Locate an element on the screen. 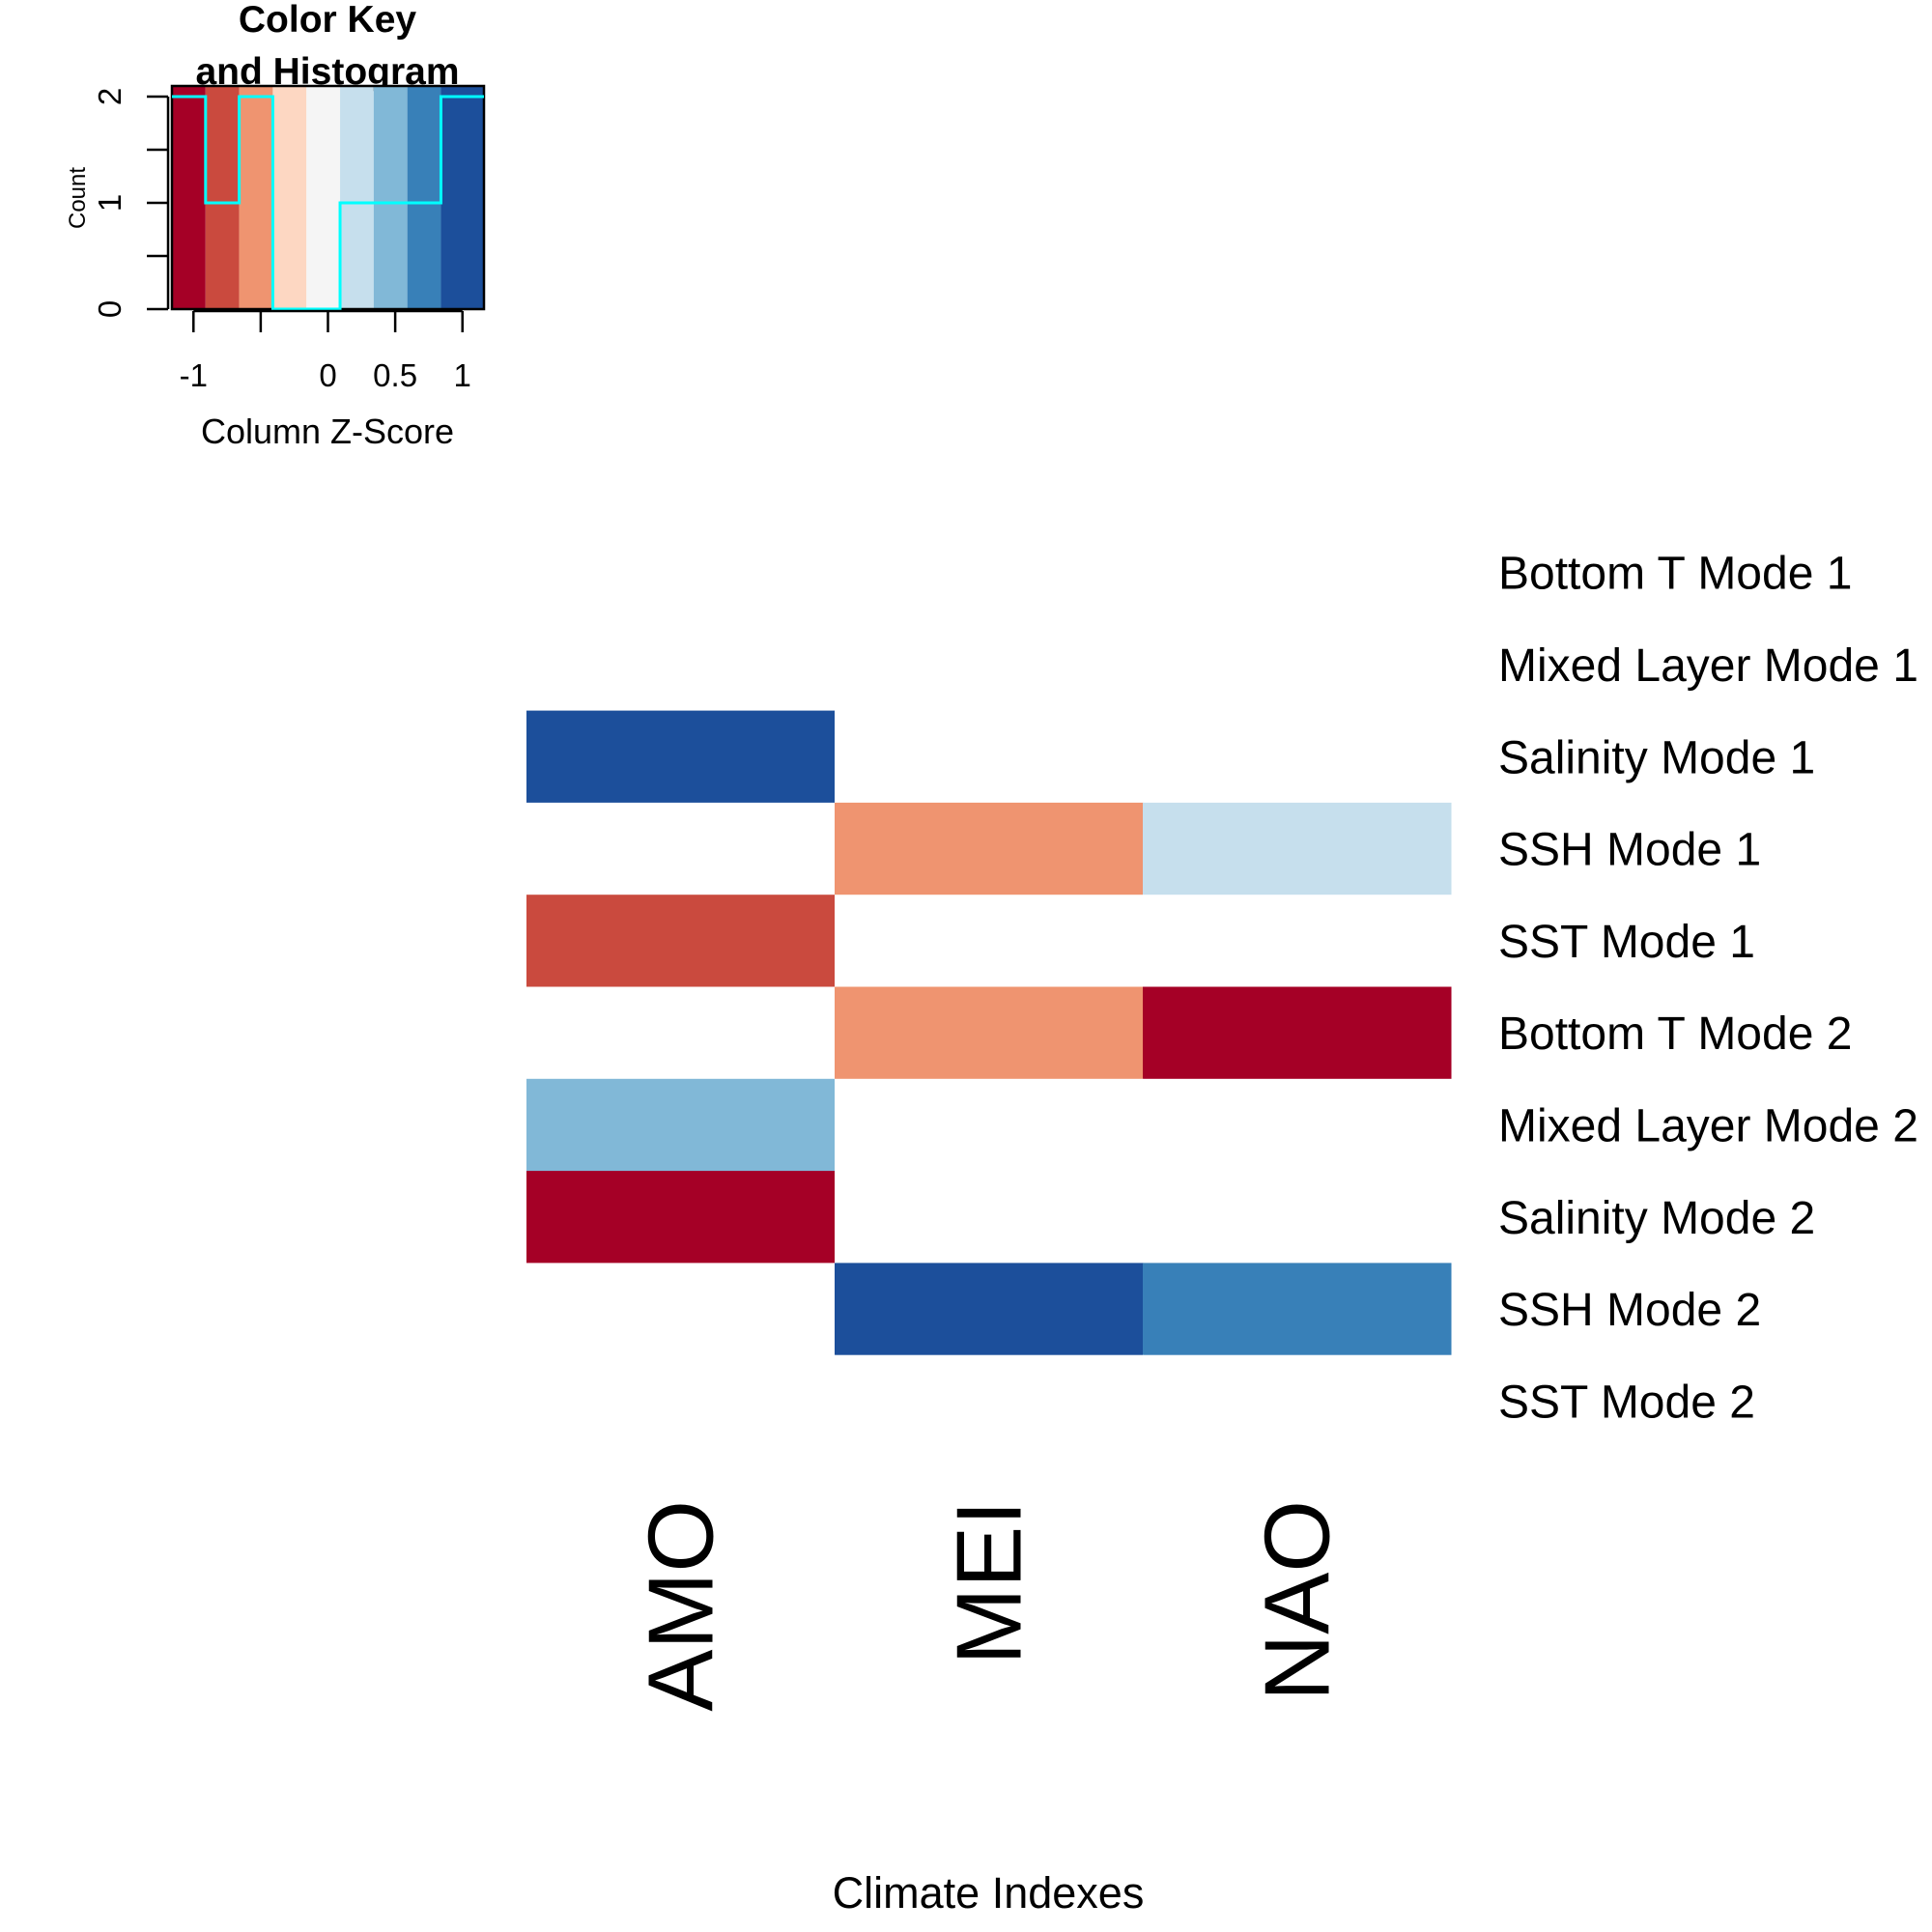  column-label: MEI is located at coordinates (989, 1582).